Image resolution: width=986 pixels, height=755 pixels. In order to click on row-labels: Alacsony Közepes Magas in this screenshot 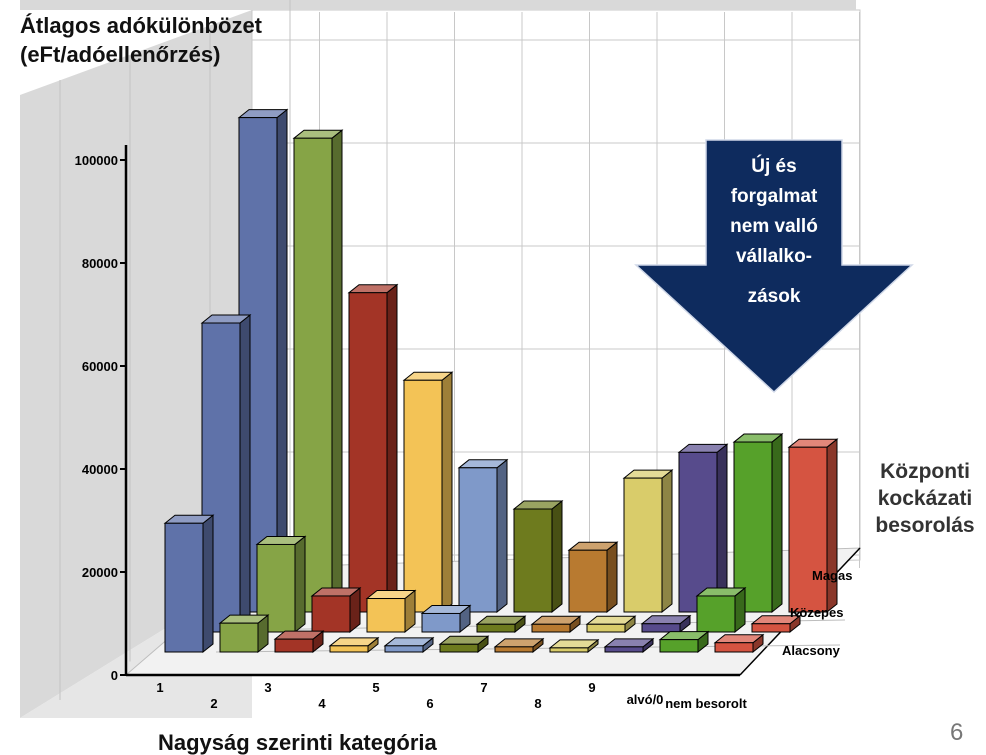, I will do `click(817, 613)`.